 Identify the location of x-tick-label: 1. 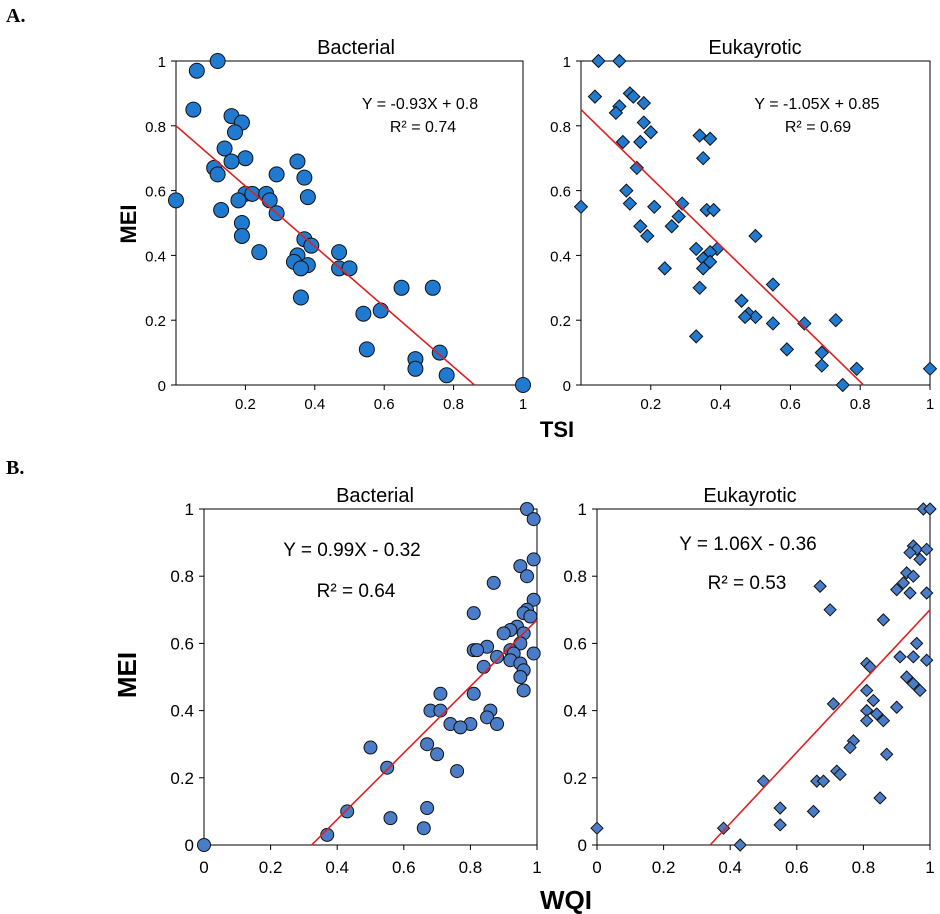
(930, 404).